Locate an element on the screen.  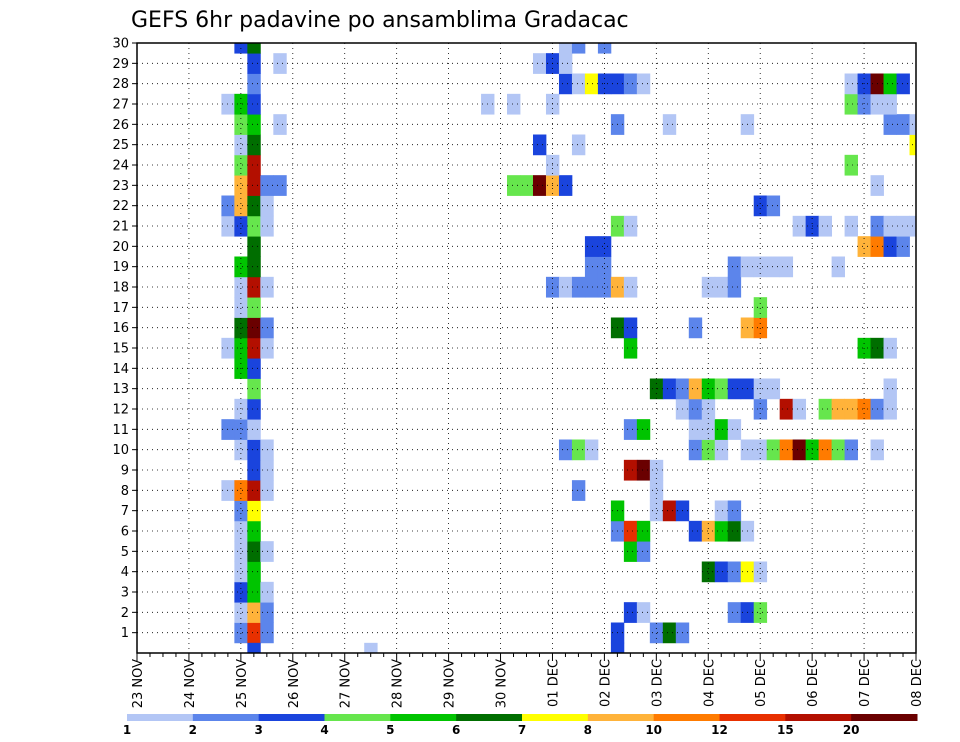
colorbar-label: 20 is located at coordinates (851, 730).